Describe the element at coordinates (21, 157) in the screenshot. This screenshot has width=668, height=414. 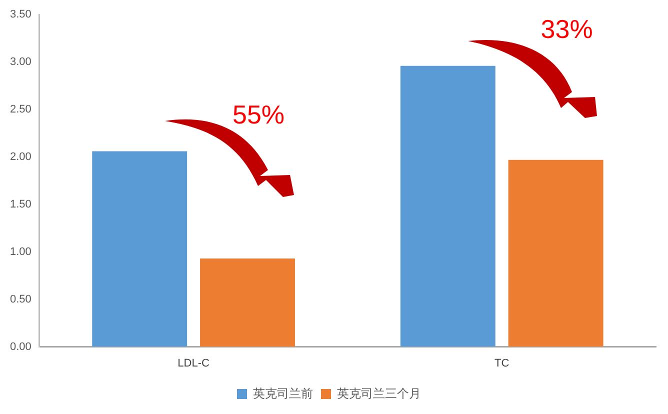
I see `y-tick-label: 2.00` at that location.